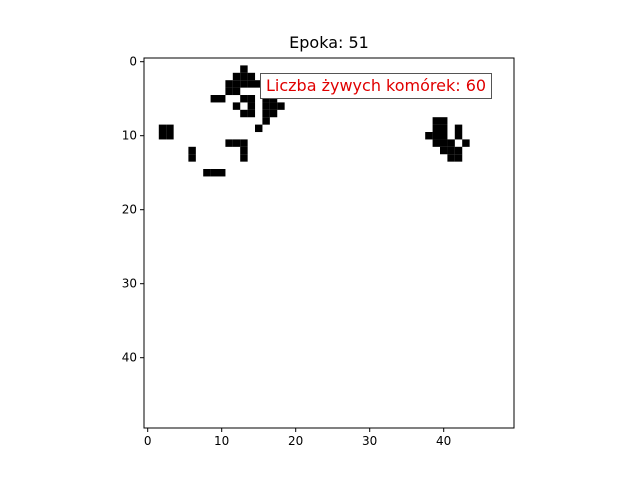 The height and width of the screenshot is (480, 640). I want to click on y-tick-label: 0, so click(133, 62).